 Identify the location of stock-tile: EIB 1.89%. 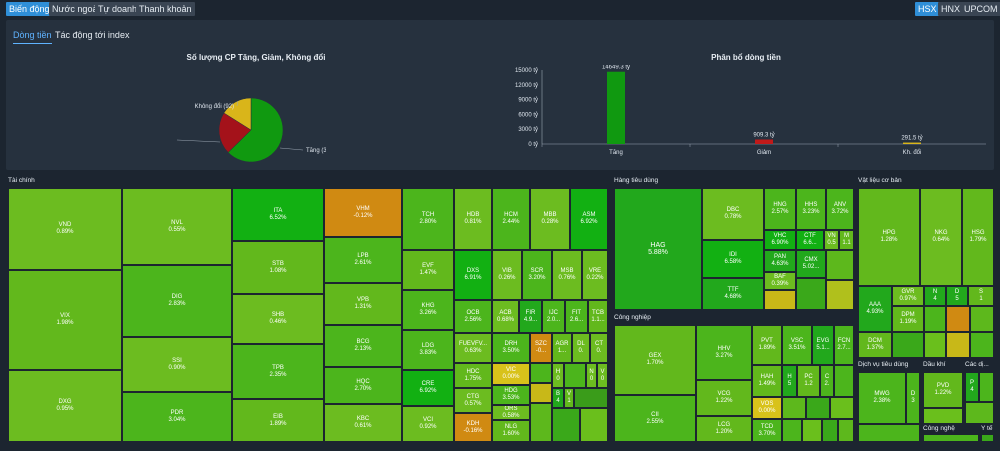
(278, 420).